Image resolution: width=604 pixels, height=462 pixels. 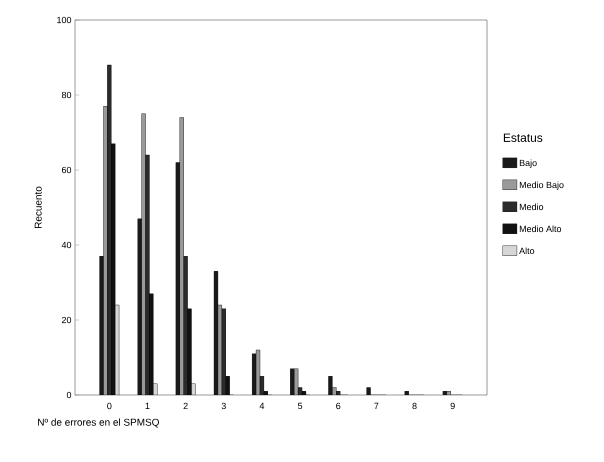 What do you see at coordinates (542, 186) in the screenshot?
I see `legend-label: Medio Bajo` at bounding box center [542, 186].